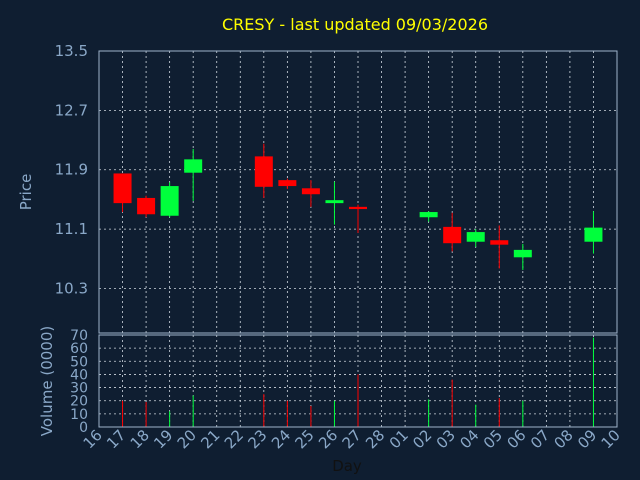 This screenshot has width=640, height=480. I want to click on price-tick-label: 11.1, so click(71, 229).